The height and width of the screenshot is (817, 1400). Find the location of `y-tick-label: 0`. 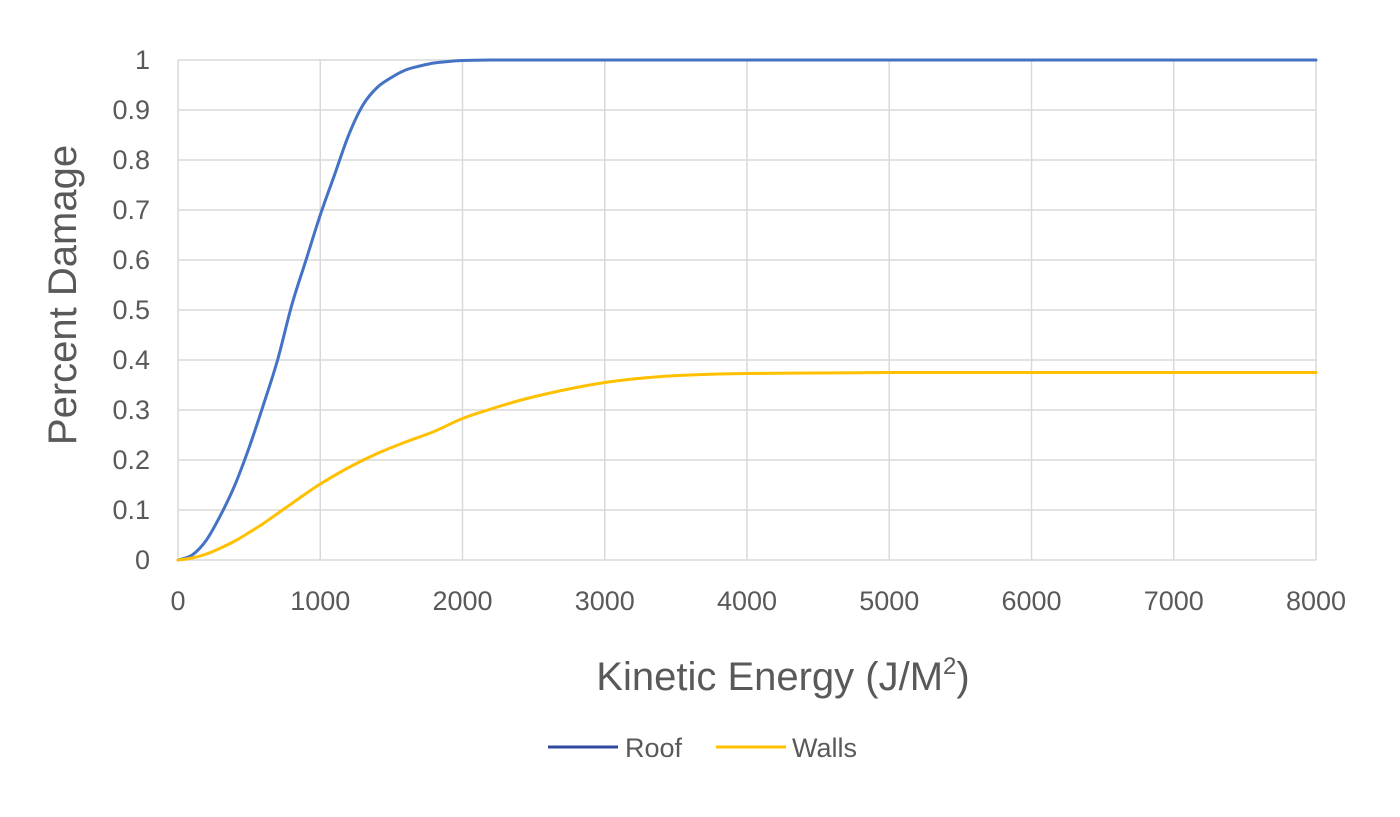

y-tick-label: 0 is located at coordinates (142, 560).